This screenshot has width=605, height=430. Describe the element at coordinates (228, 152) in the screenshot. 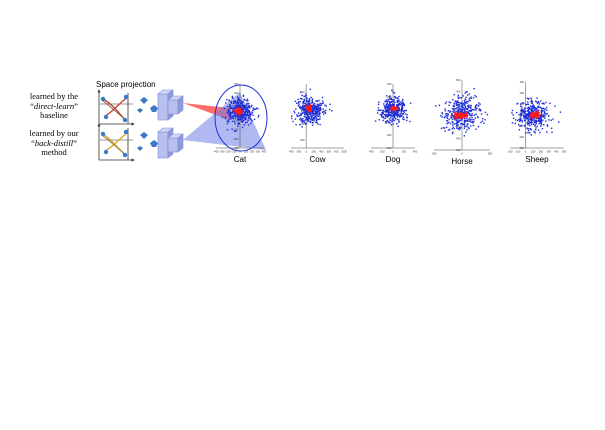

I see `x-tick-label: -200` at that location.